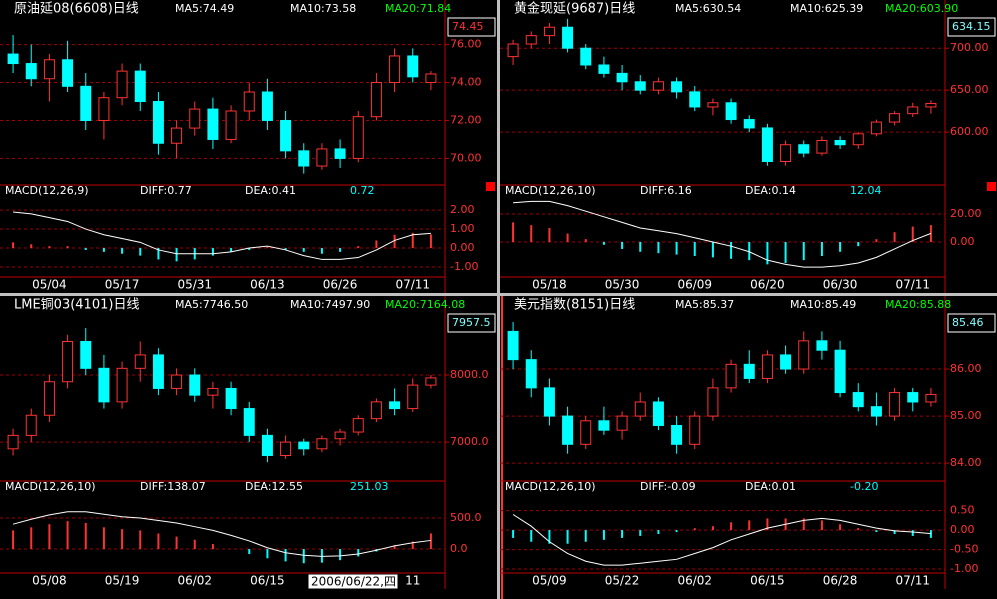 The height and width of the screenshot is (599, 997). I want to click on x-tick-label: 05/22, so click(622, 581).